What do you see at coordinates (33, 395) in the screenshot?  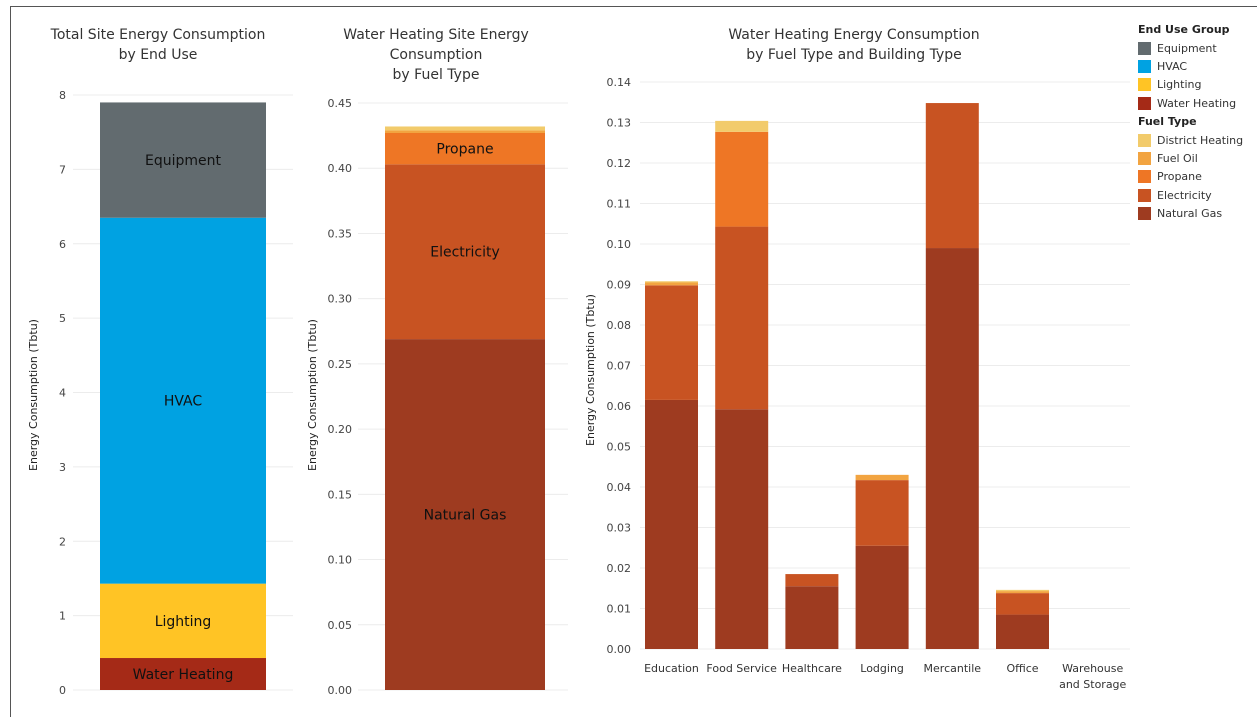 I see `chart1-y-axis-label: Energy Consumption (Tbtu)` at bounding box center [33, 395].